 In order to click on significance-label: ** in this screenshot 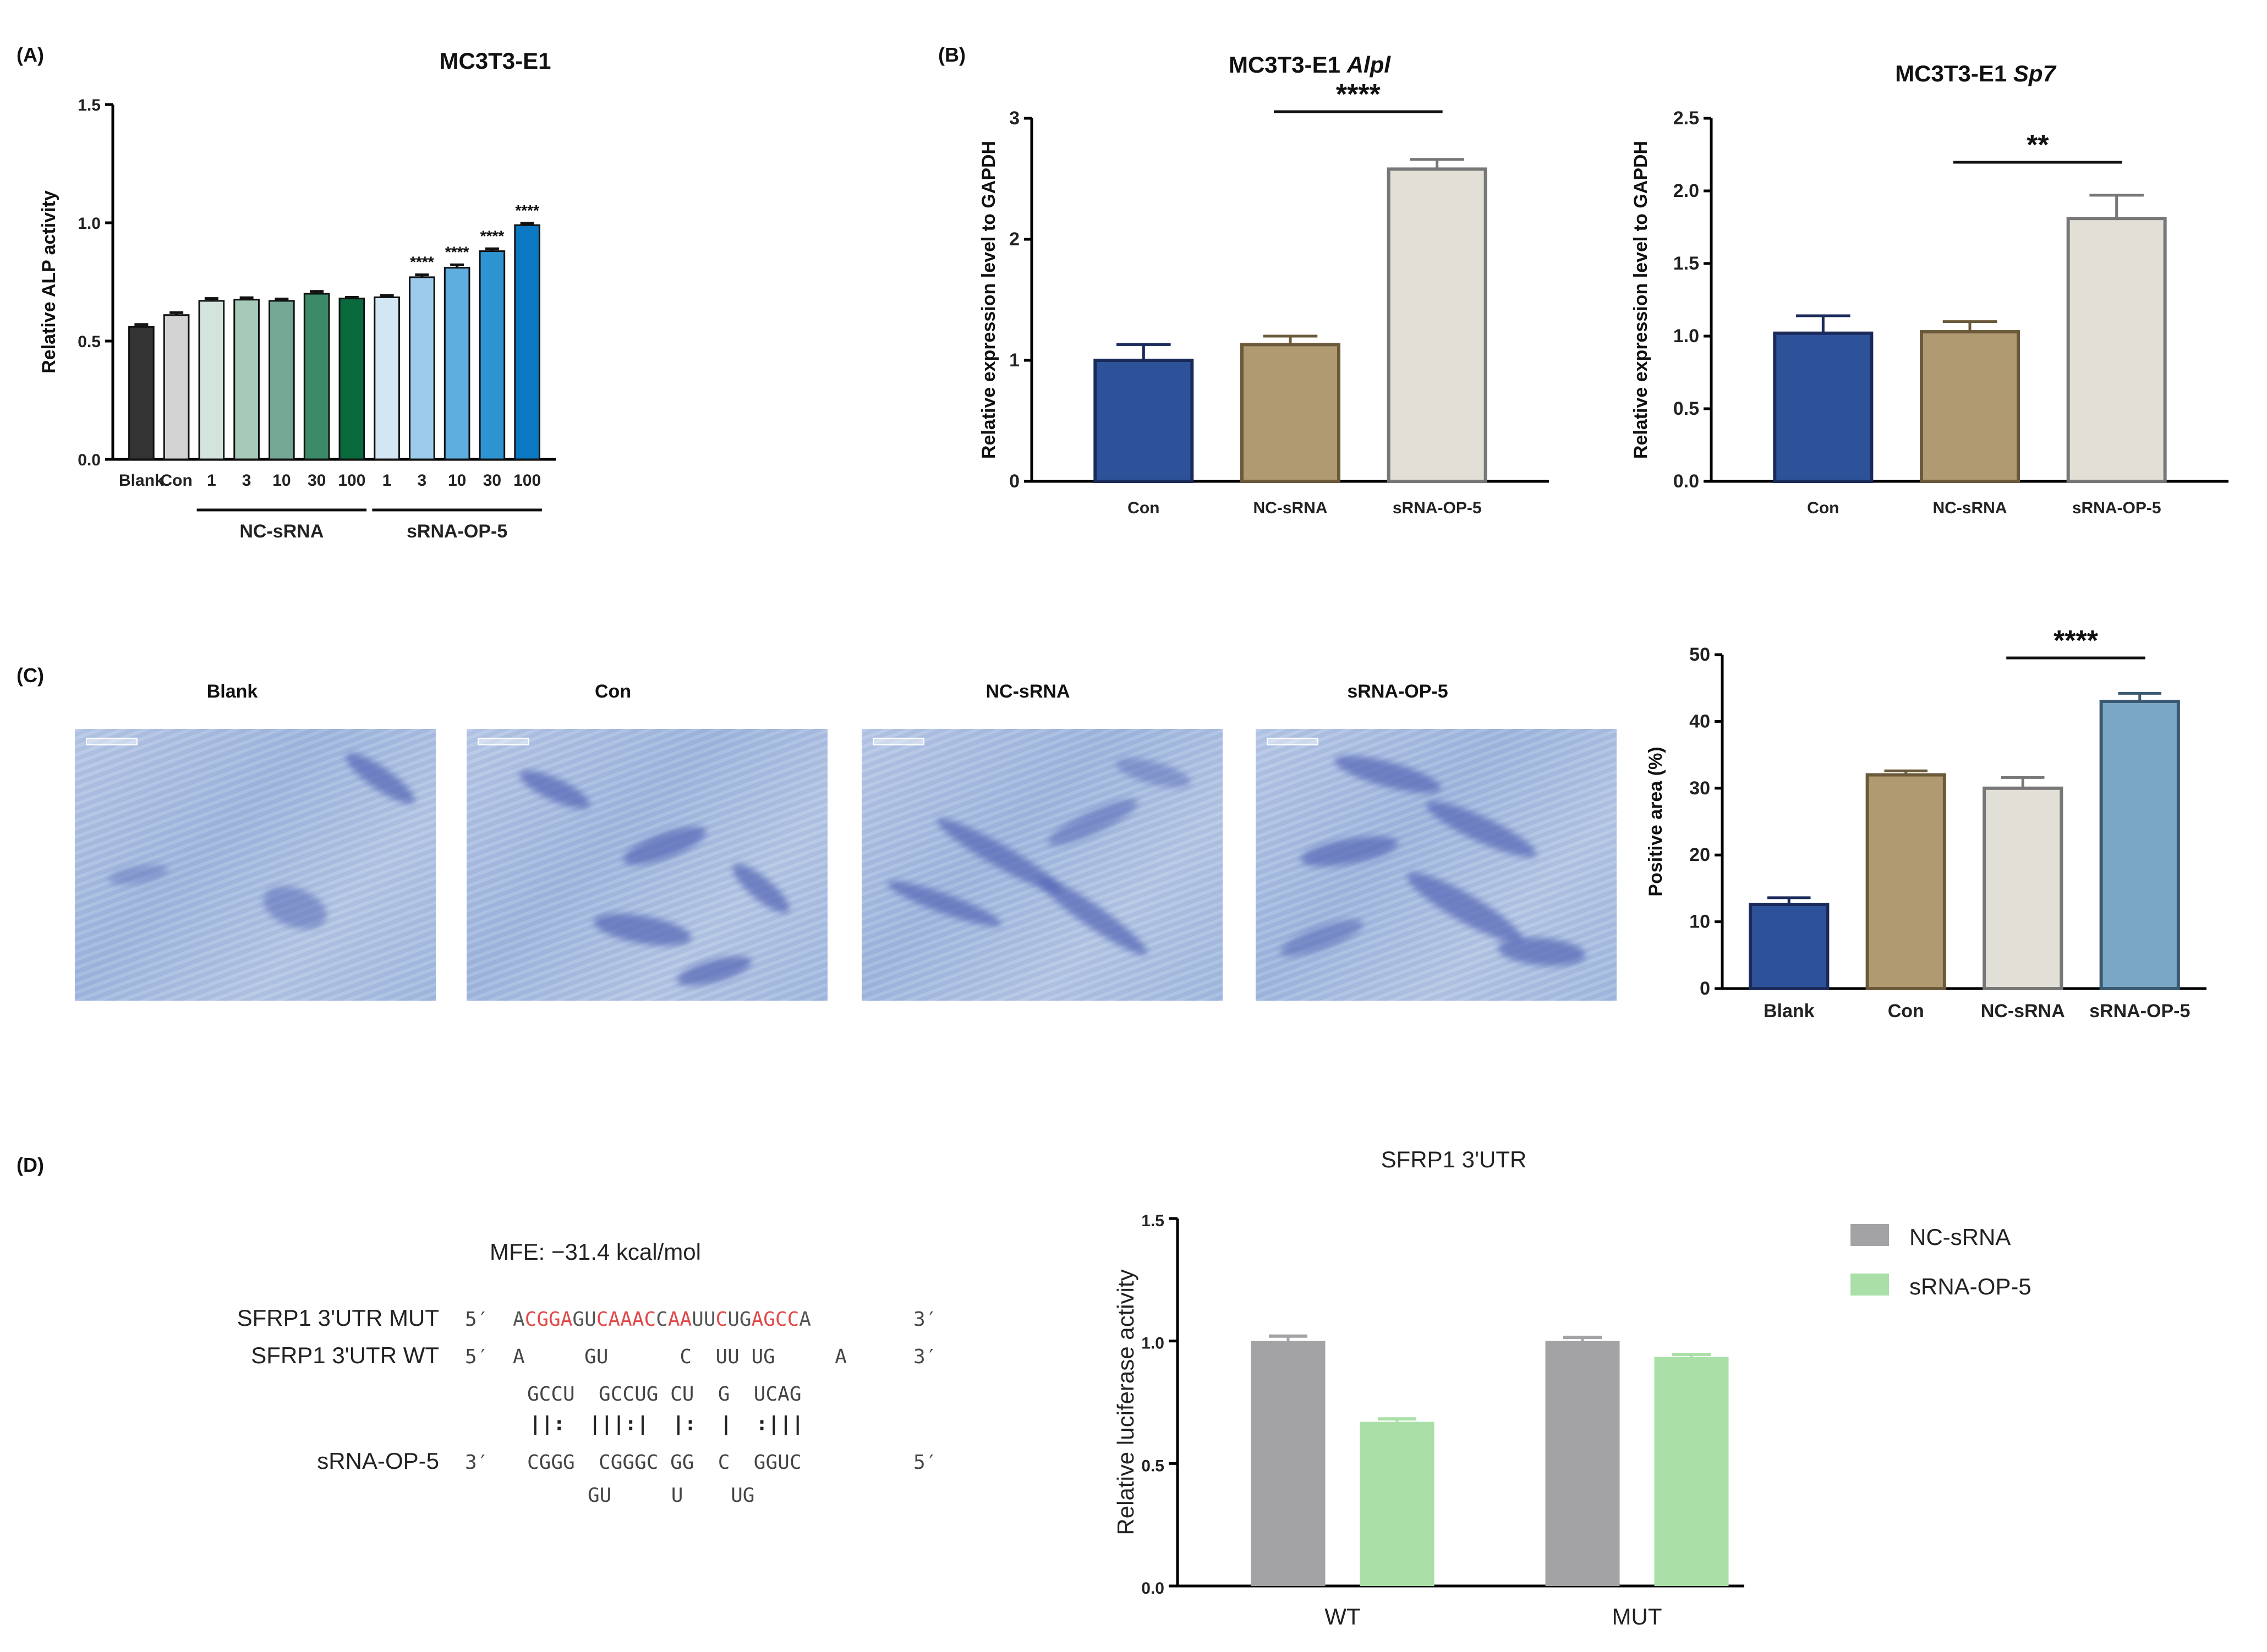, I will do `click(2038, 145)`.